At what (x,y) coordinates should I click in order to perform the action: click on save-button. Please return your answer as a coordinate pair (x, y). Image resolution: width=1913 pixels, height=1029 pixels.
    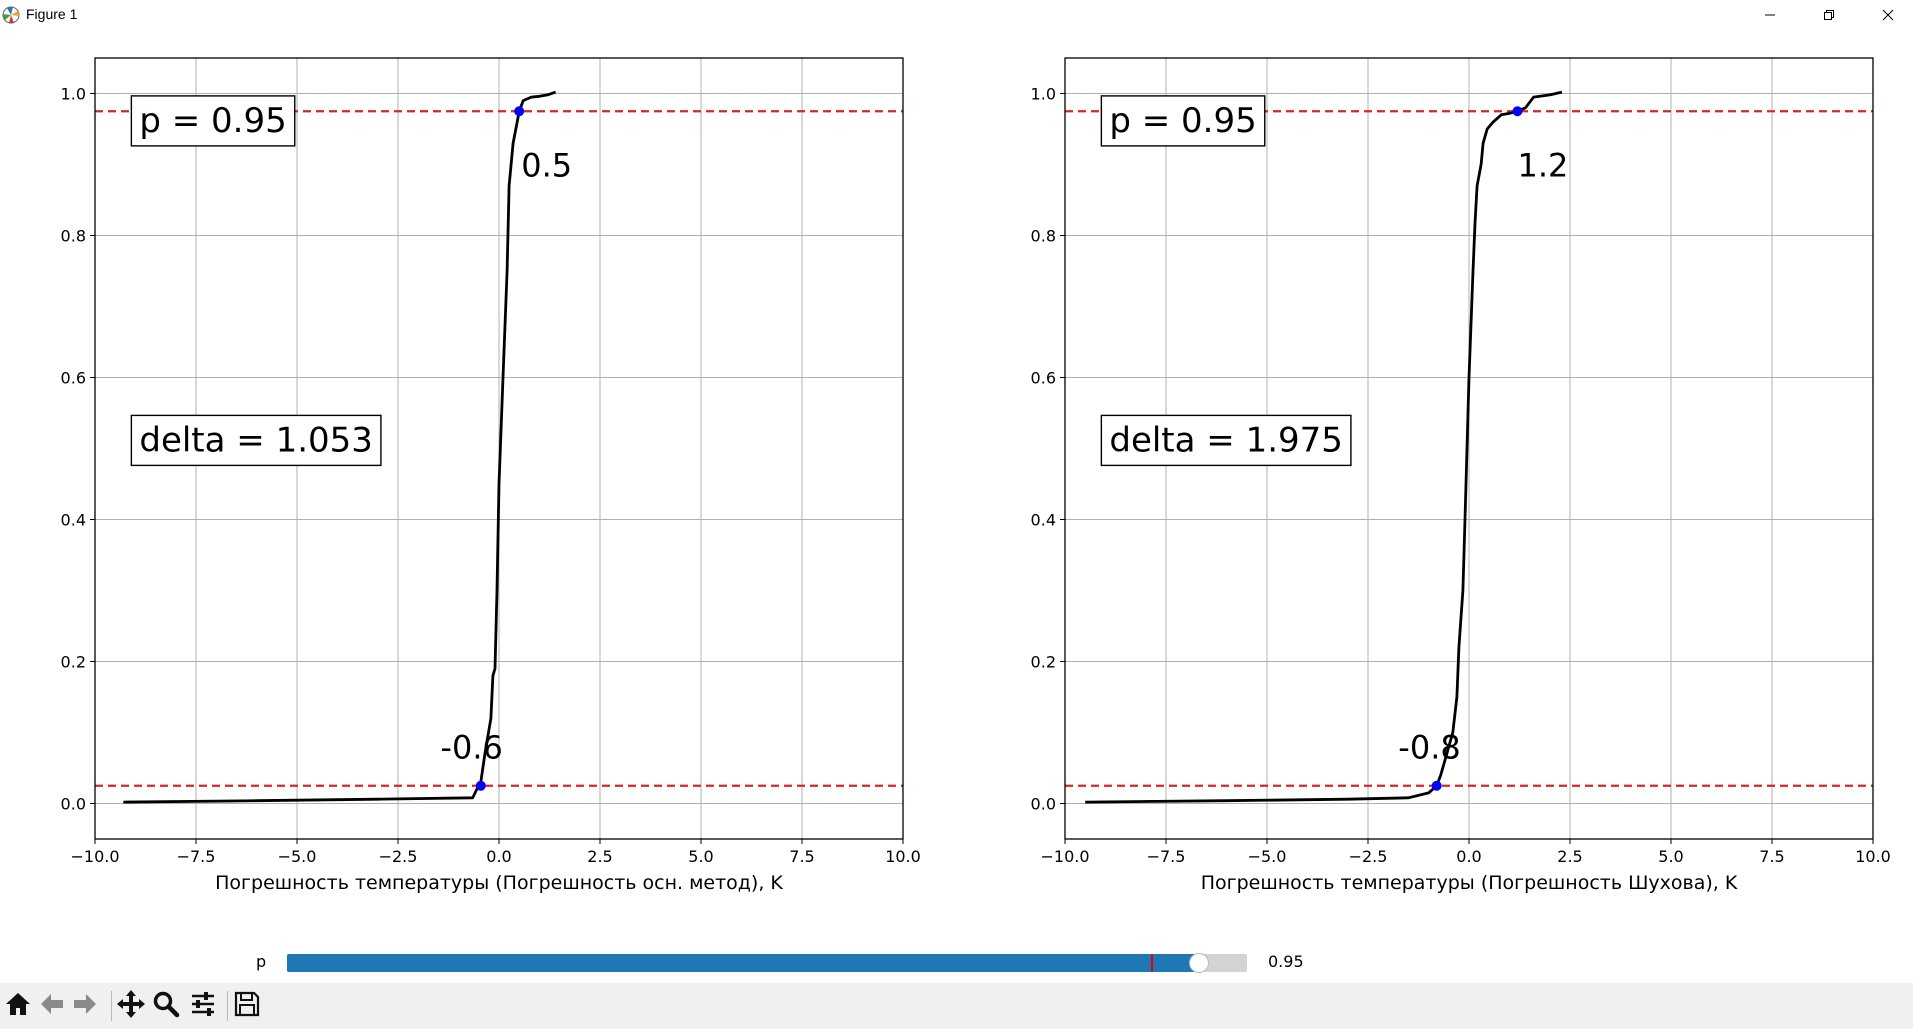
    Looking at the image, I should click on (247, 1006).